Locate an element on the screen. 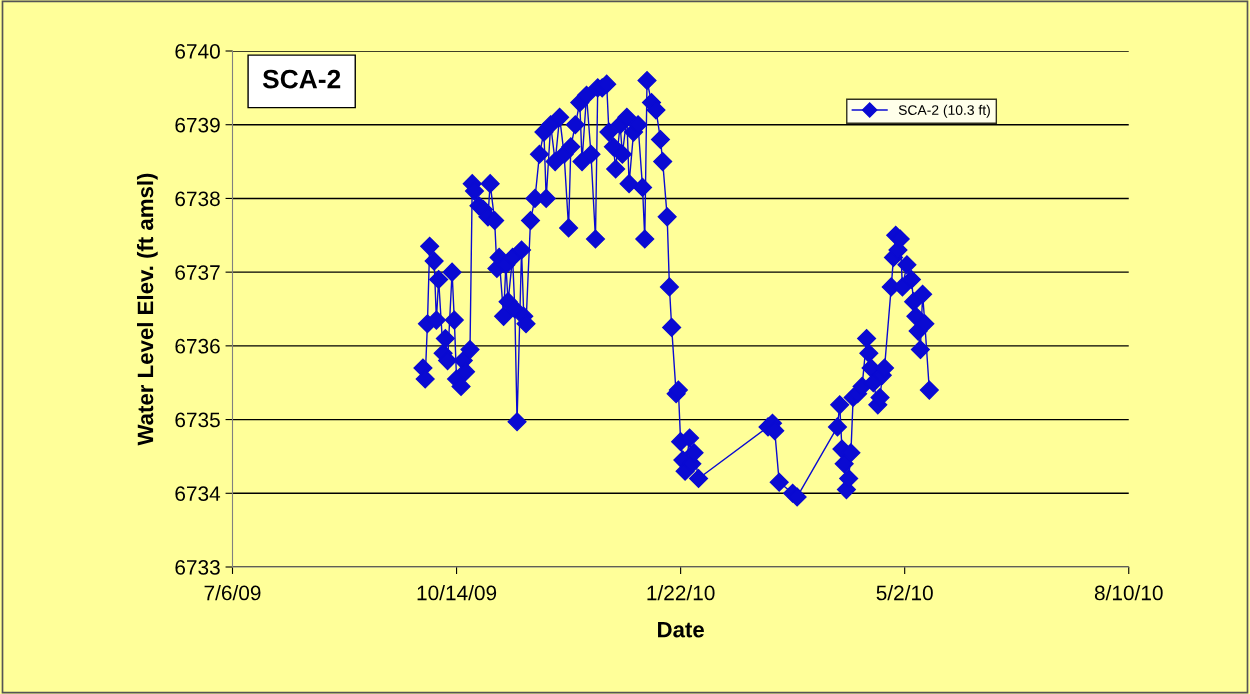  y-tick-label: 6734 is located at coordinates (198, 494).